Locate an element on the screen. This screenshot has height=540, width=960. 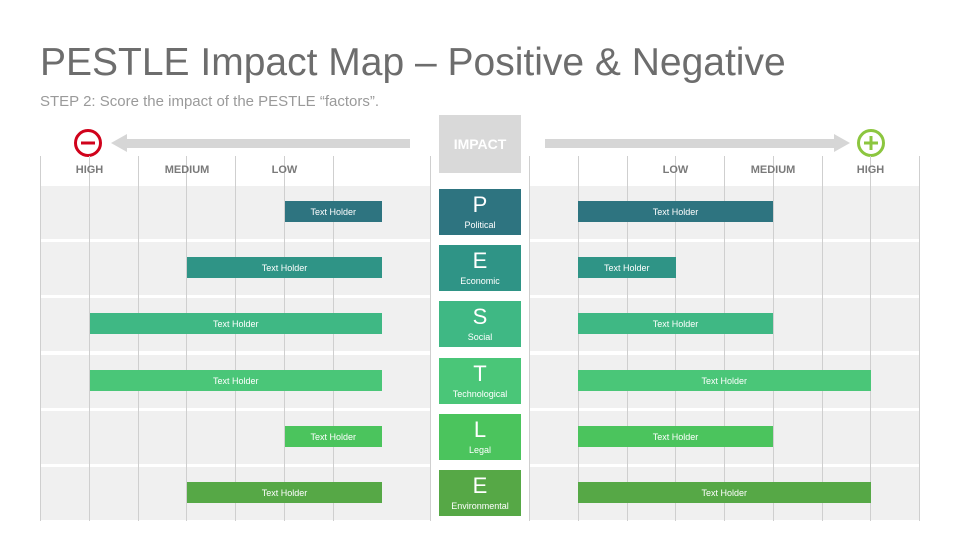
factor-name: Economic is located at coordinates (480, 281).